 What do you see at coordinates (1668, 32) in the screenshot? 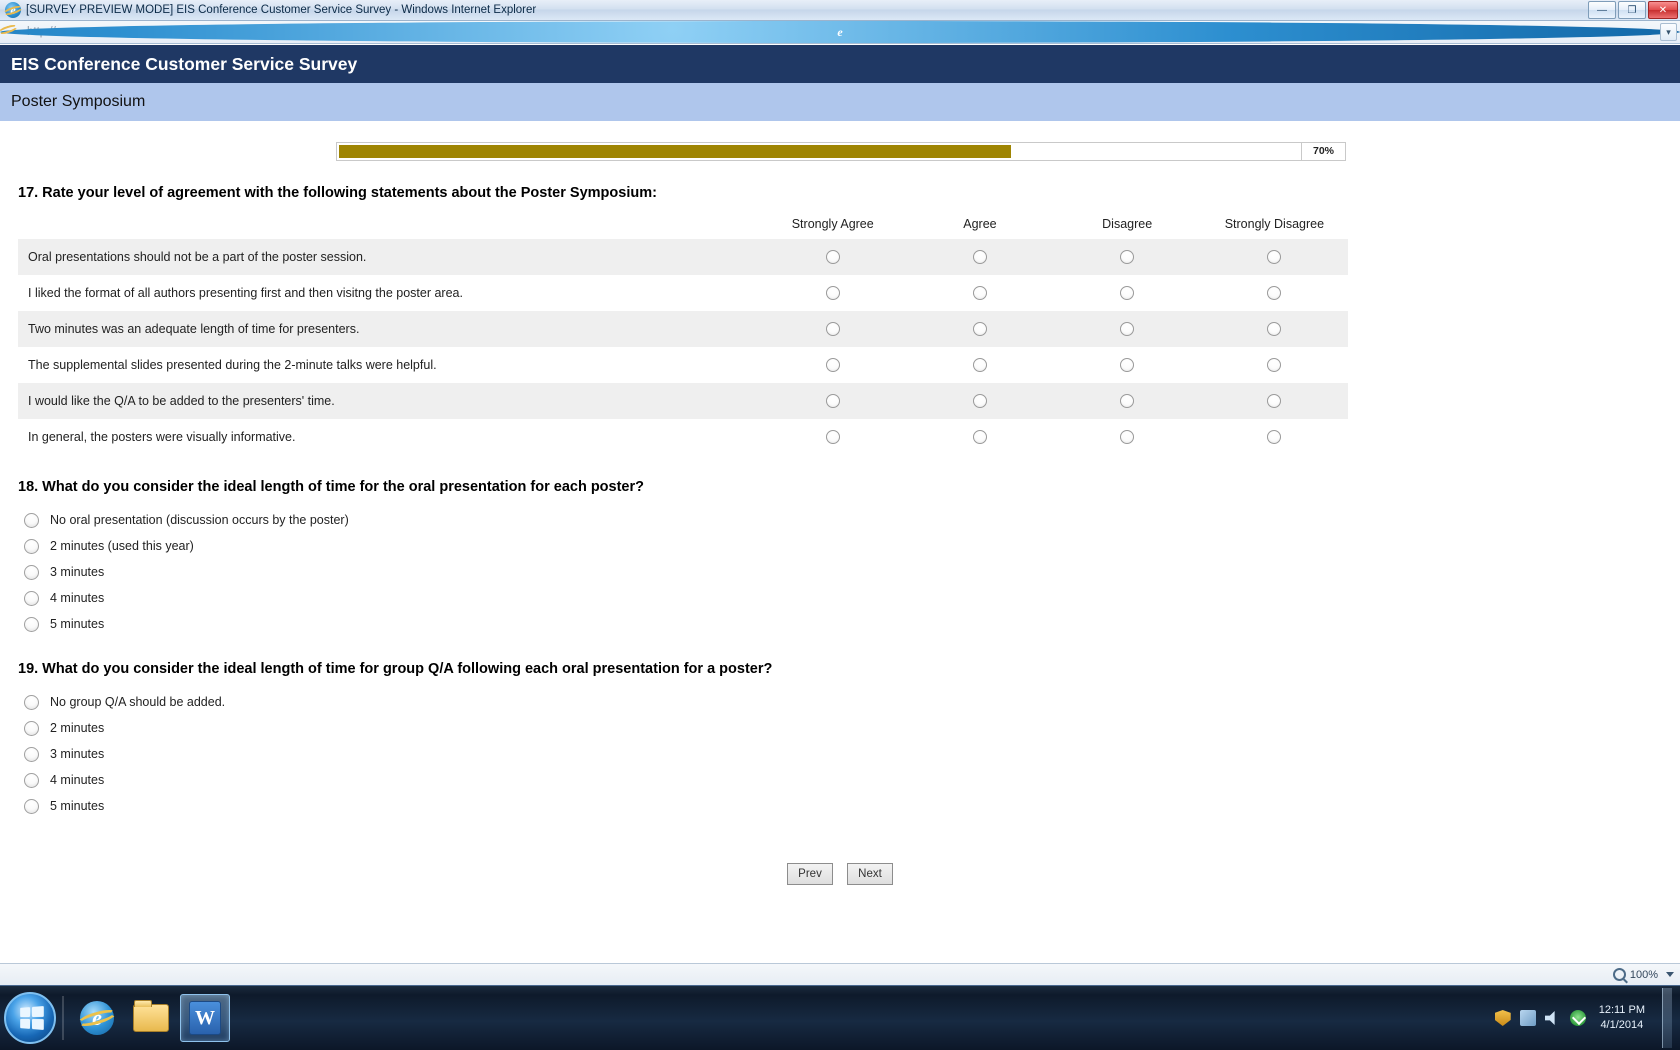
I see `address-bar-dropdown-icon: ▾` at bounding box center [1668, 32].